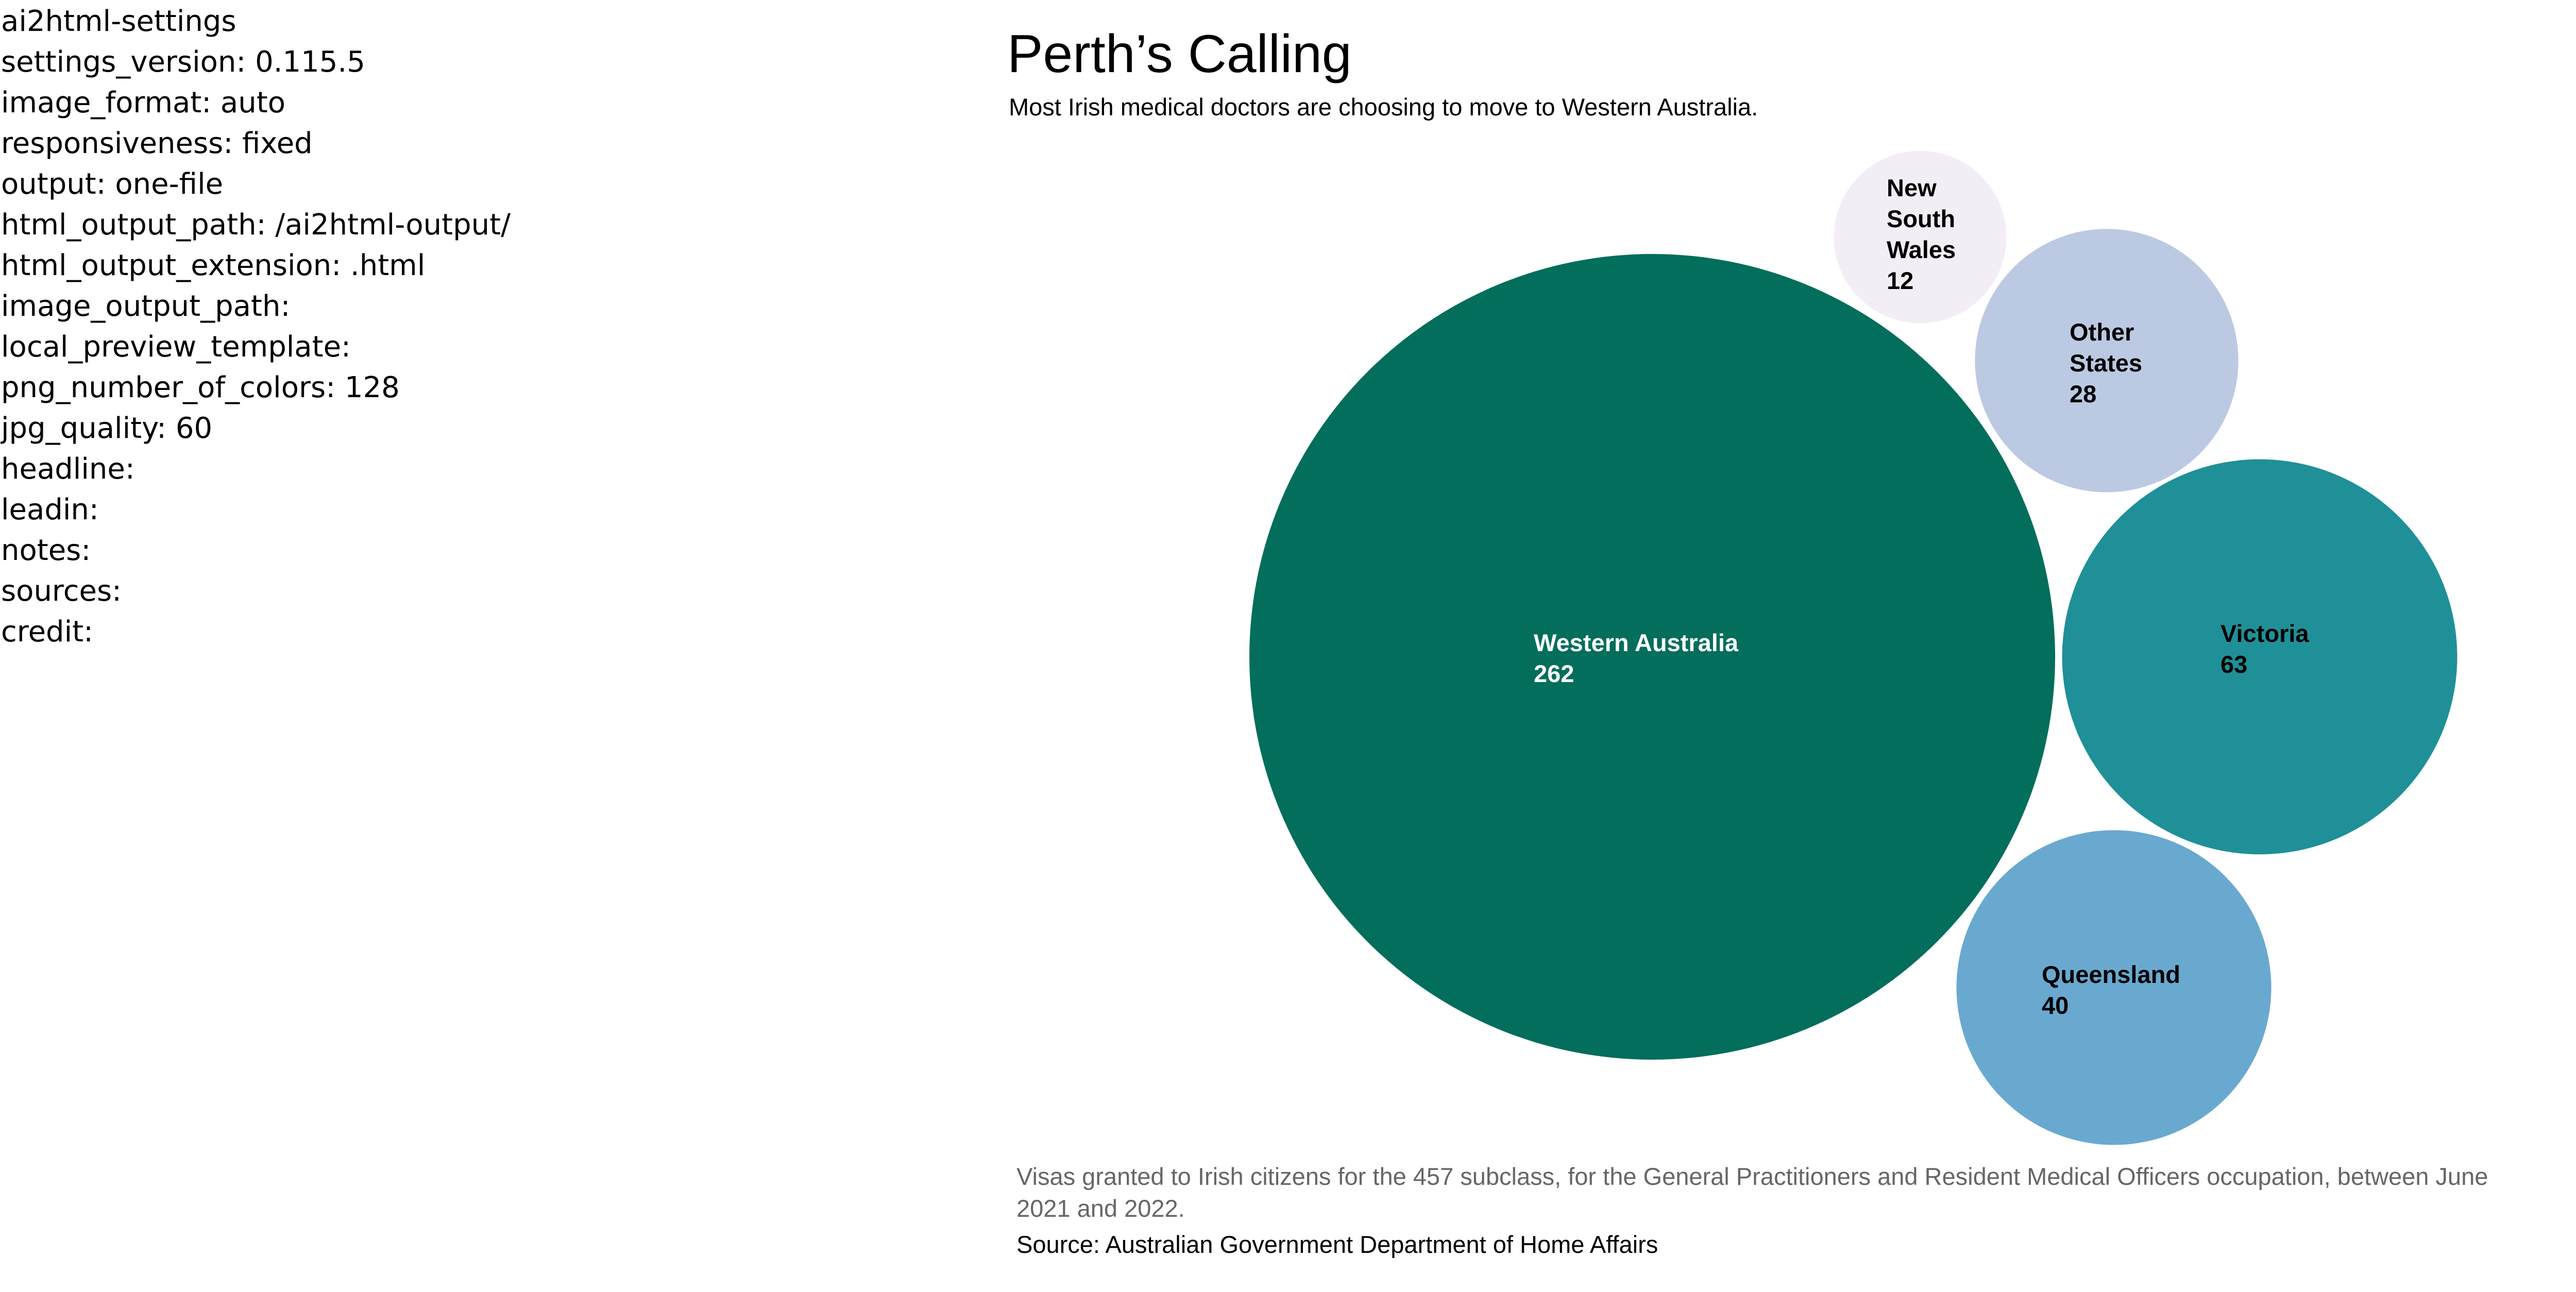 The height and width of the screenshot is (1292, 2576). I want to click on bubble-name: Victoria, so click(2265, 633).